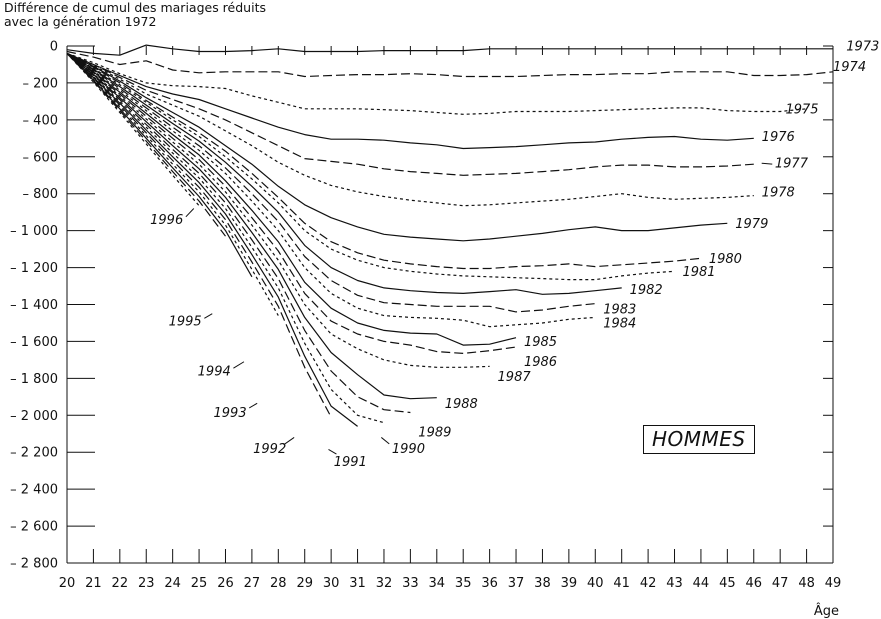  What do you see at coordinates (826, 611) in the screenshot?
I see `x-axis-title: Âge` at bounding box center [826, 611].